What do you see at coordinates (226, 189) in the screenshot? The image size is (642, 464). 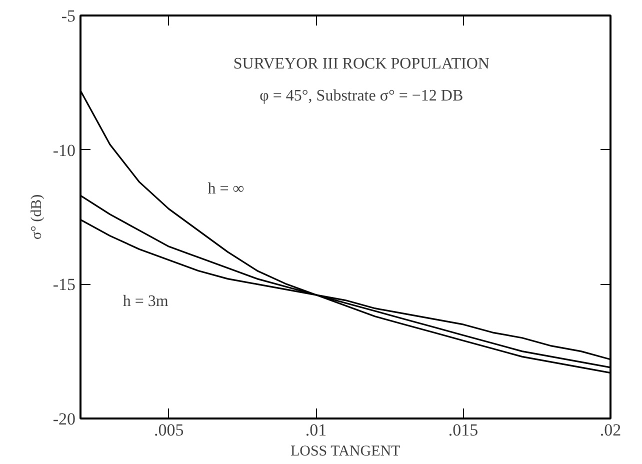 I see `annotation: h = ∞` at bounding box center [226, 189].